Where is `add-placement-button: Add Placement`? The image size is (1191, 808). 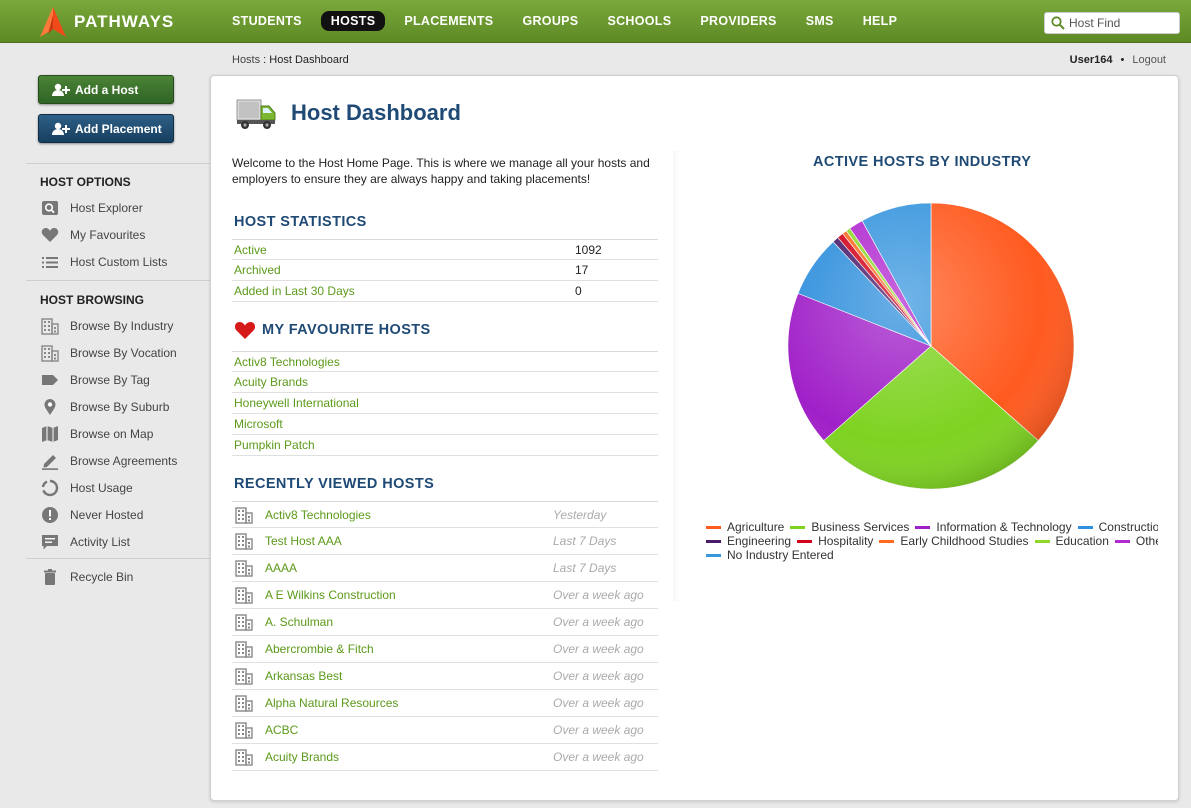
add-placement-button: Add Placement is located at coordinates (106, 128).